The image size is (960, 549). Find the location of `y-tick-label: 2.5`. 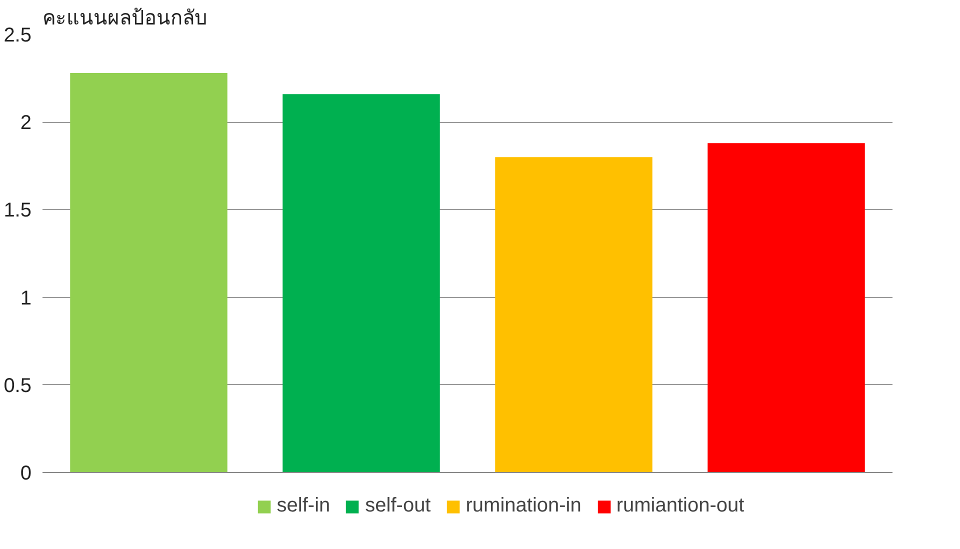

y-tick-label: 2.5 is located at coordinates (18, 35).